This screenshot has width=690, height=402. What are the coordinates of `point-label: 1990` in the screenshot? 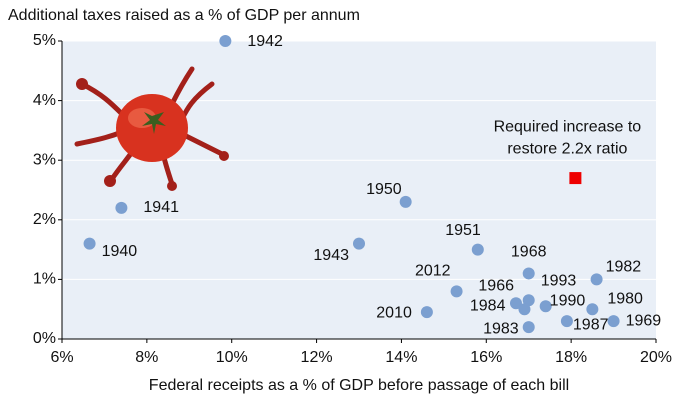 It's located at (568, 300).